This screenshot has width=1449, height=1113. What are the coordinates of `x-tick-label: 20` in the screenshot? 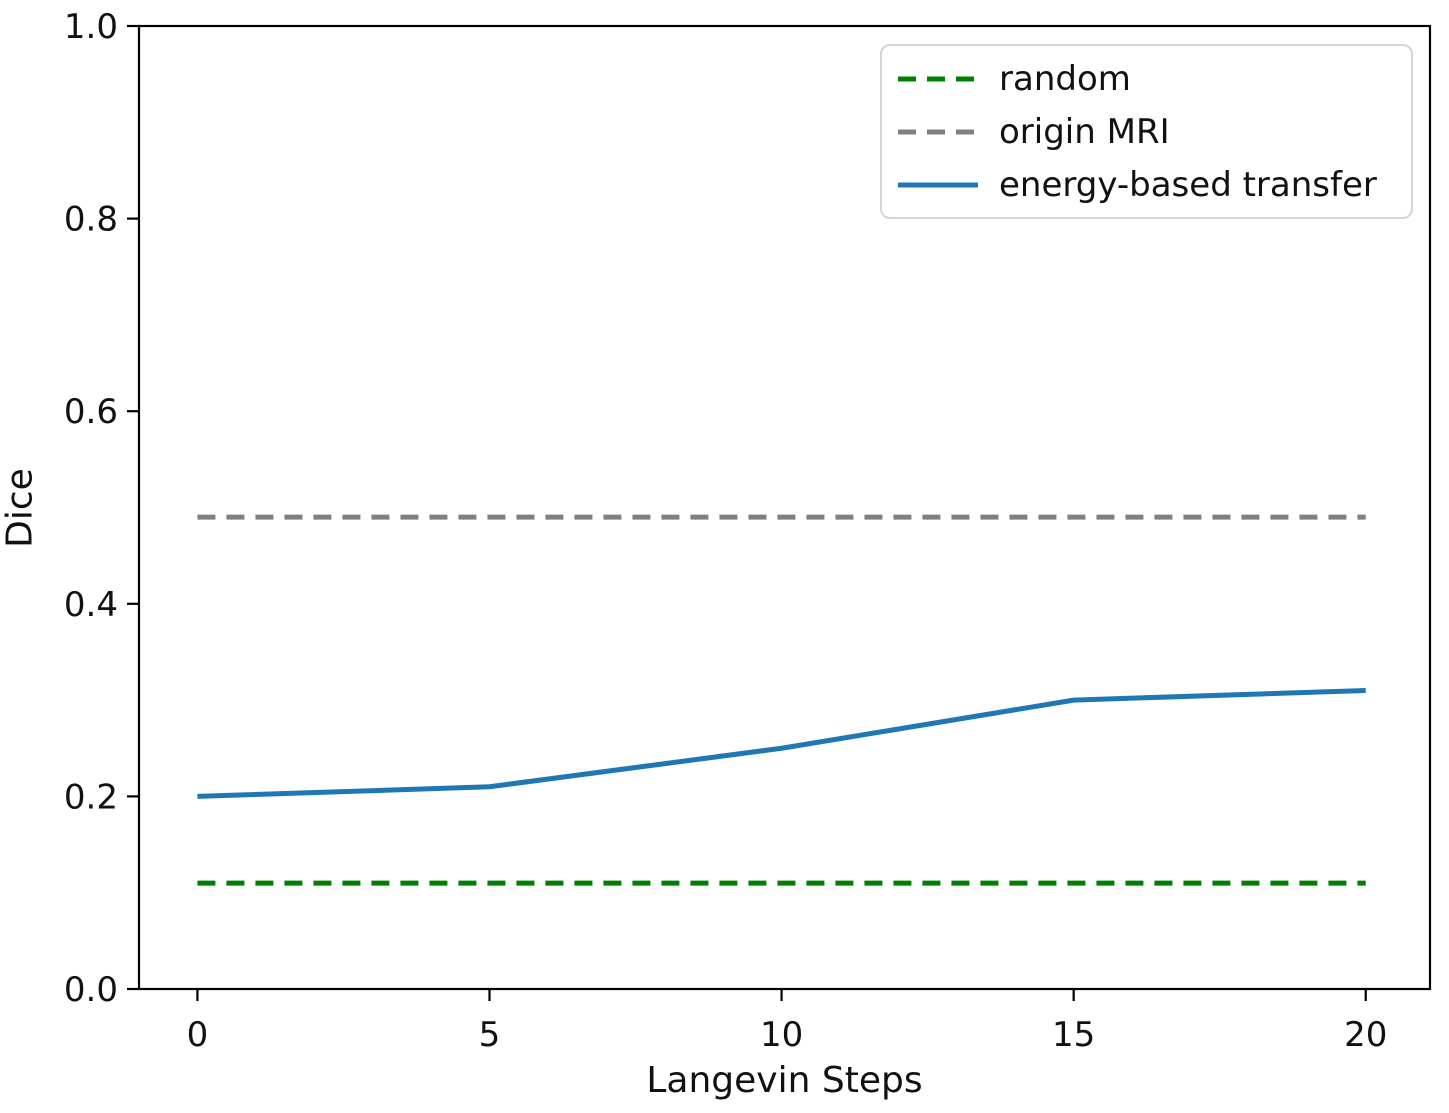 It's located at (1365, 1035).